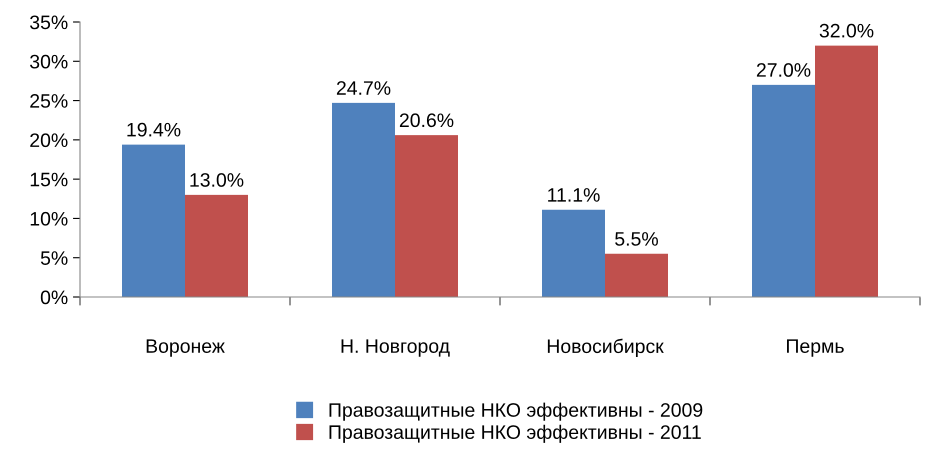  I want to click on y-tick-label: 0%, so click(54, 297).